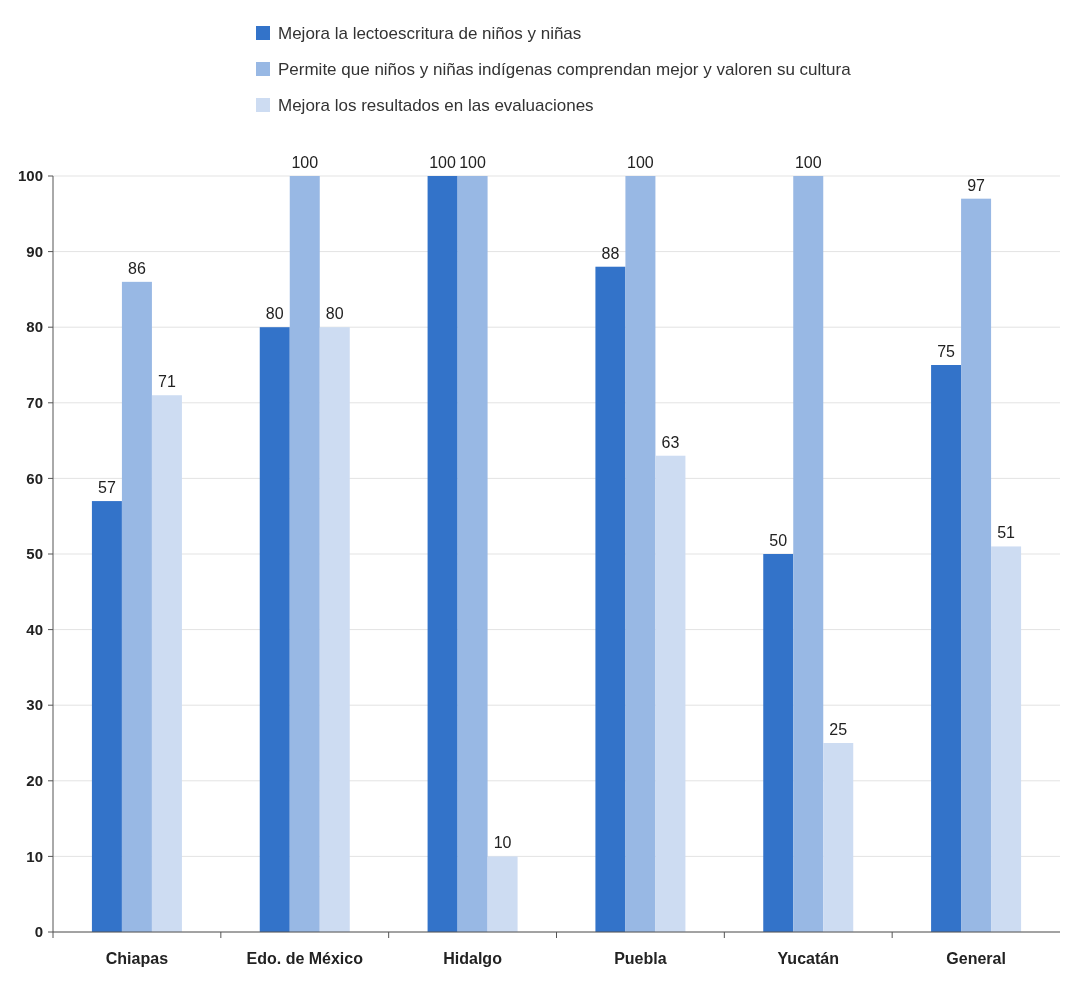  Describe the element at coordinates (34, 251) in the screenshot. I see `y-tick-label: 90` at that location.